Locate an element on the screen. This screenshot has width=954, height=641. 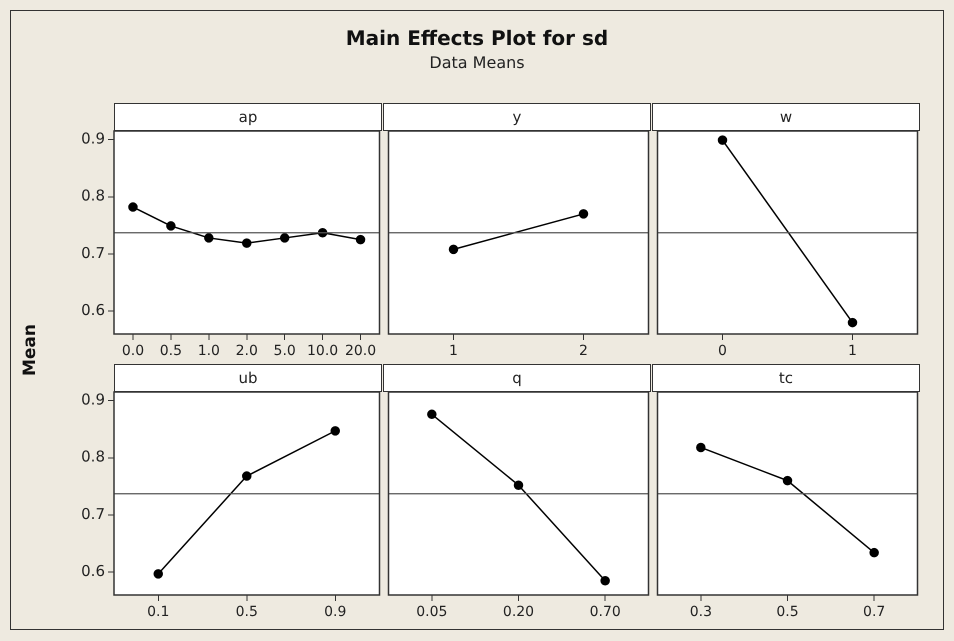
text: Data Means is located at coordinates (477, 62).